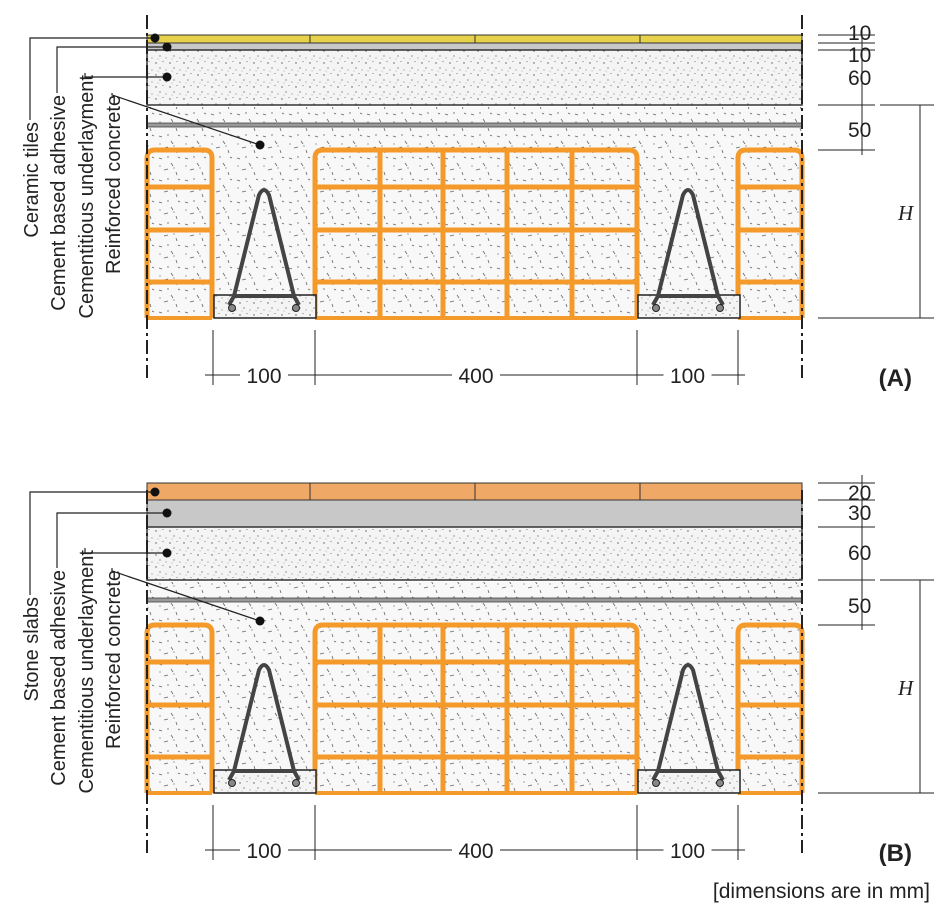 The width and height of the screenshot is (934, 911). What do you see at coordinates (895, 853) in the screenshot?
I see `panel-label: (B)` at bounding box center [895, 853].